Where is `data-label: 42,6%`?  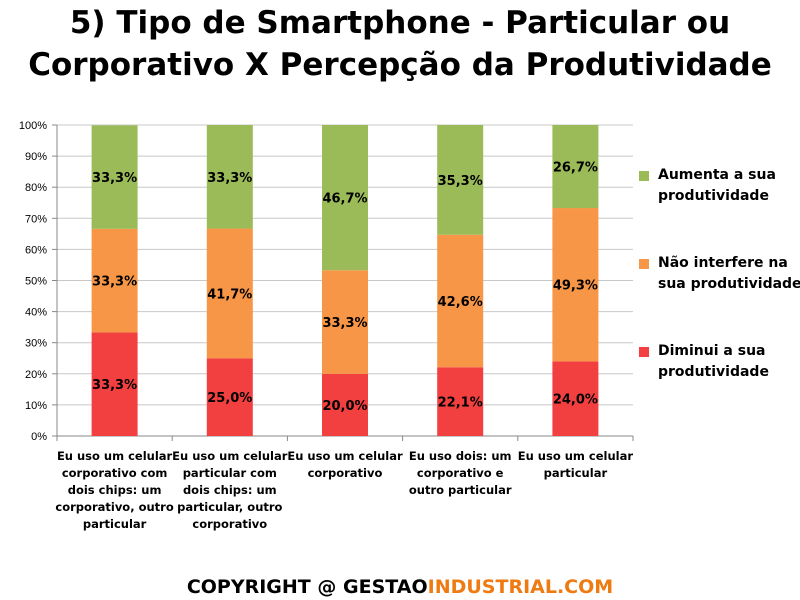
data-label: 42,6% is located at coordinates (460, 302).